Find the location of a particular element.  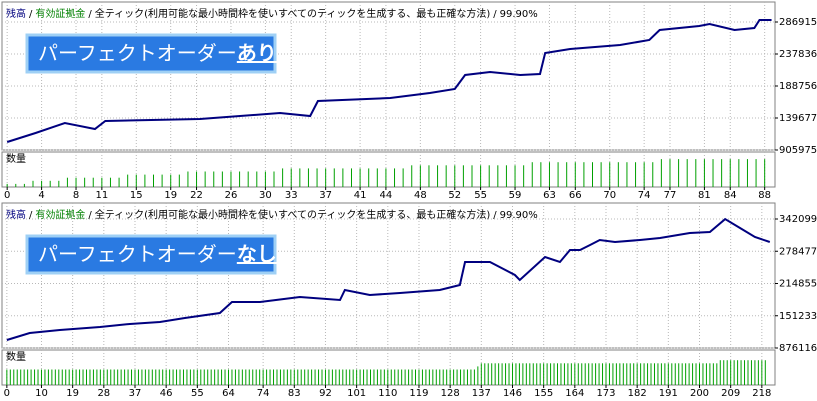

x-tick-label: 66 is located at coordinates (575, 195).